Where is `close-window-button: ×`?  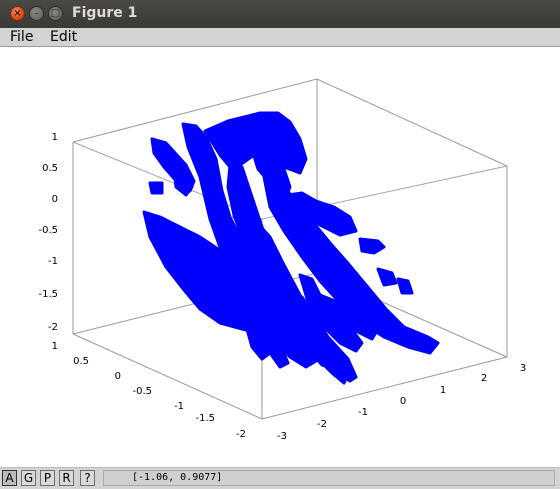 close-window-button: × is located at coordinates (17, 13).